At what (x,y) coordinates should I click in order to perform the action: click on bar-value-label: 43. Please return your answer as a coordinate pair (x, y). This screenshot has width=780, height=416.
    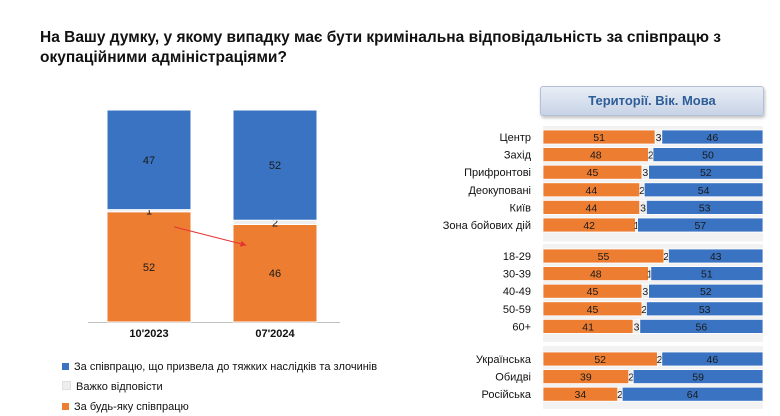
    Looking at the image, I should click on (716, 257).